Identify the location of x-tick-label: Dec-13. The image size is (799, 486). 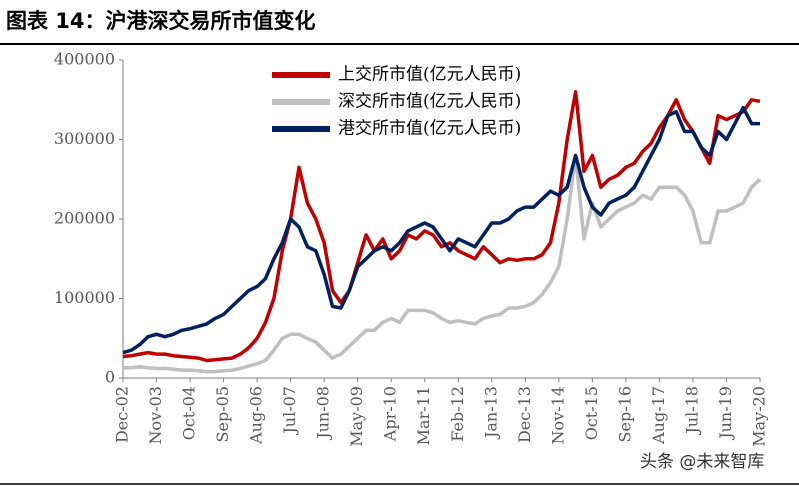
(524, 414).